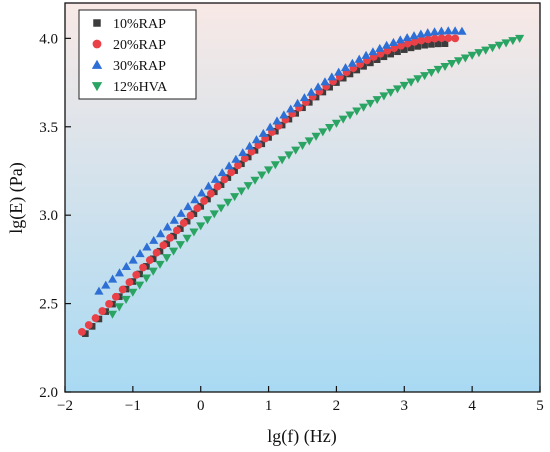 This screenshot has height=452, width=550. What do you see at coordinates (133, 406) in the screenshot?
I see `x-tick-label: −1` at bounding box center [133, 406].